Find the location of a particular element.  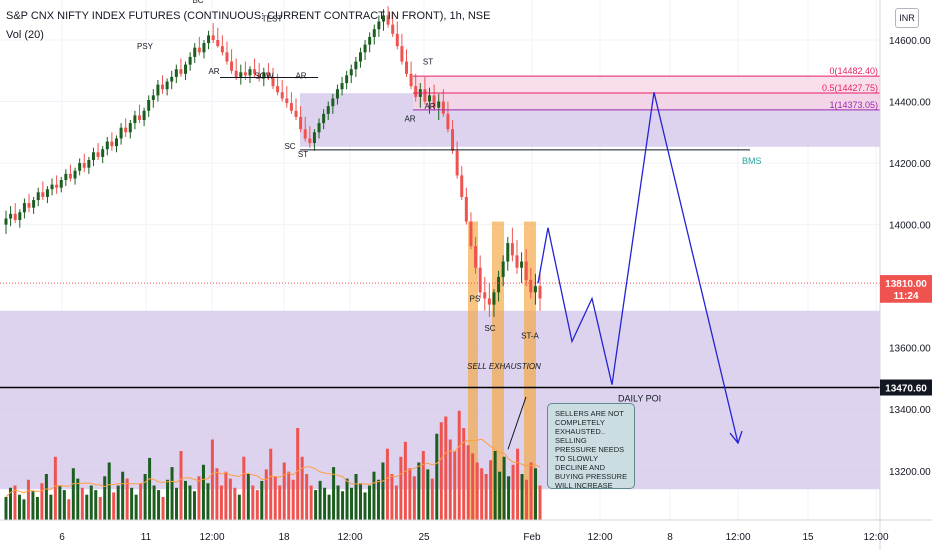

volume-ma-line is located at coordinates (273, 468).